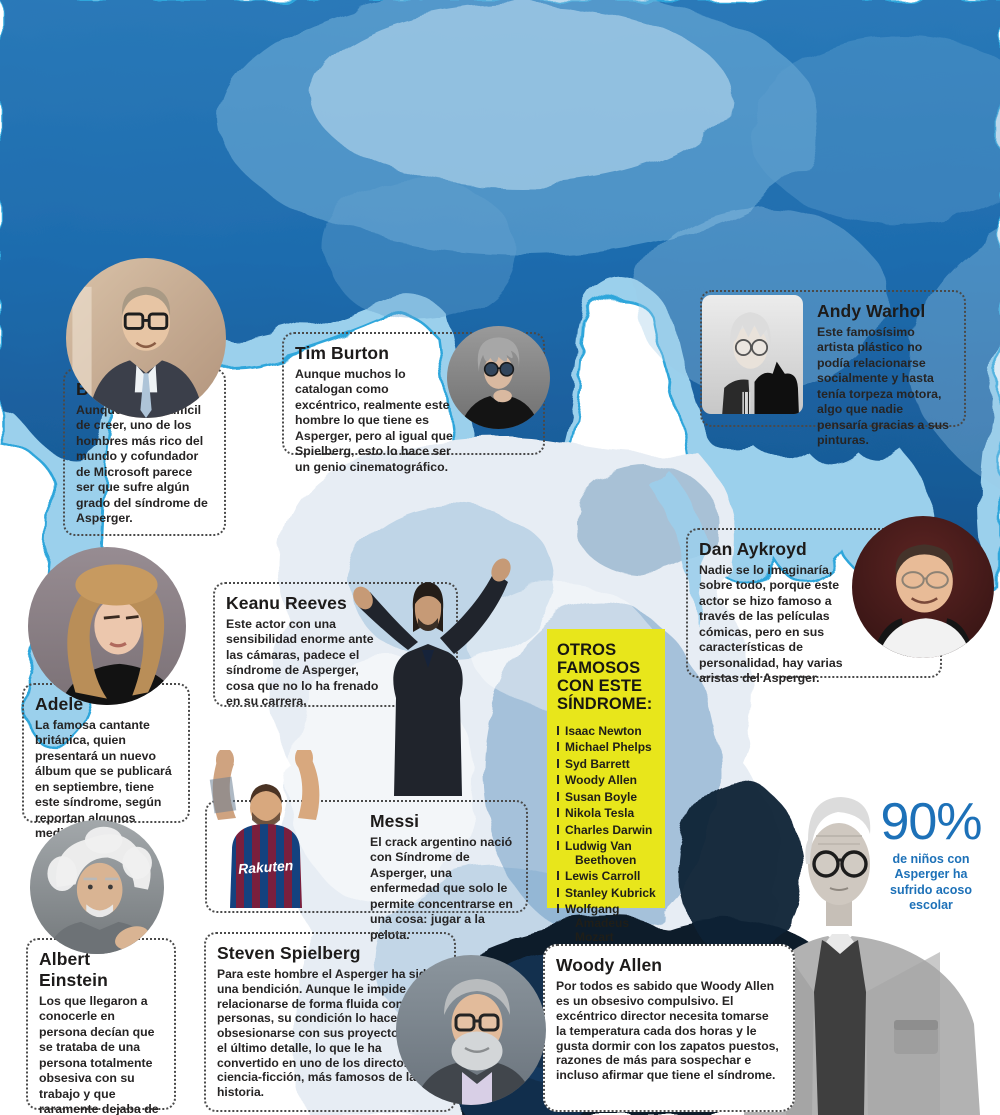 The height and width of the screenshot is (1115, 1000). I want to click on famous-item: Nikola Tesla, so click(606, 813).